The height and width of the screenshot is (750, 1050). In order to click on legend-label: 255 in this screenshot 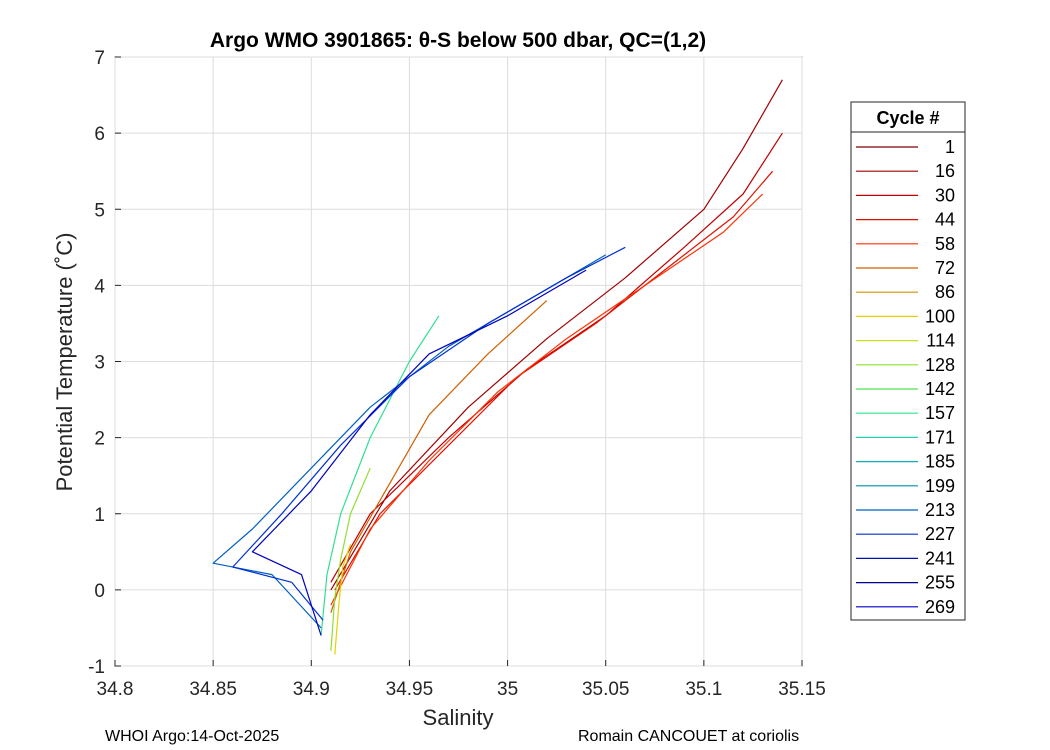, I will do `click(940, 583)`.